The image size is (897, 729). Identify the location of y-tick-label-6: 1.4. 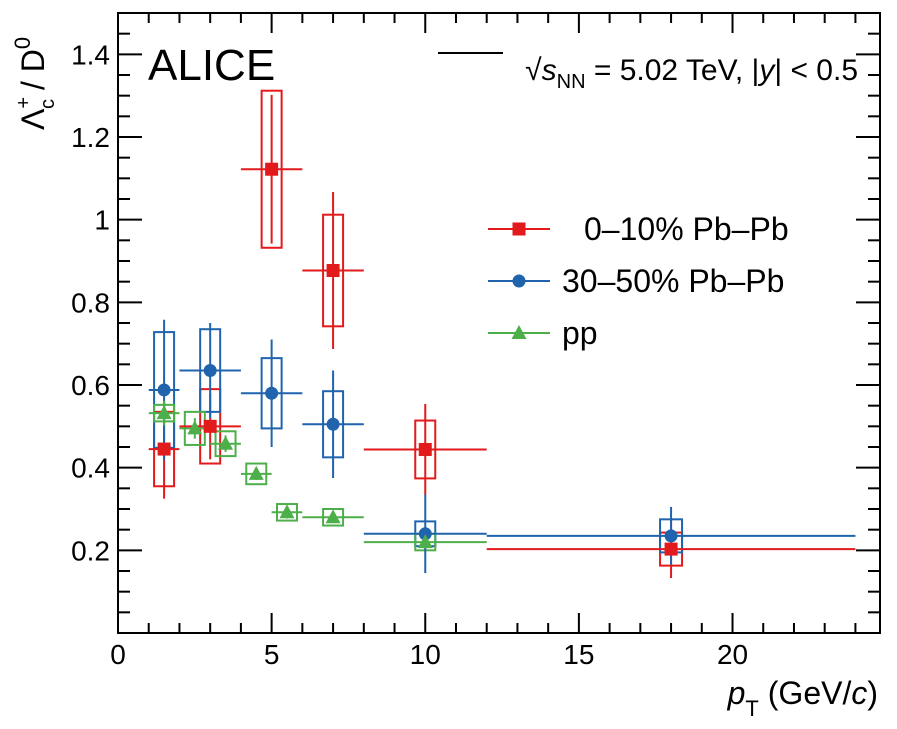
(90, 54).